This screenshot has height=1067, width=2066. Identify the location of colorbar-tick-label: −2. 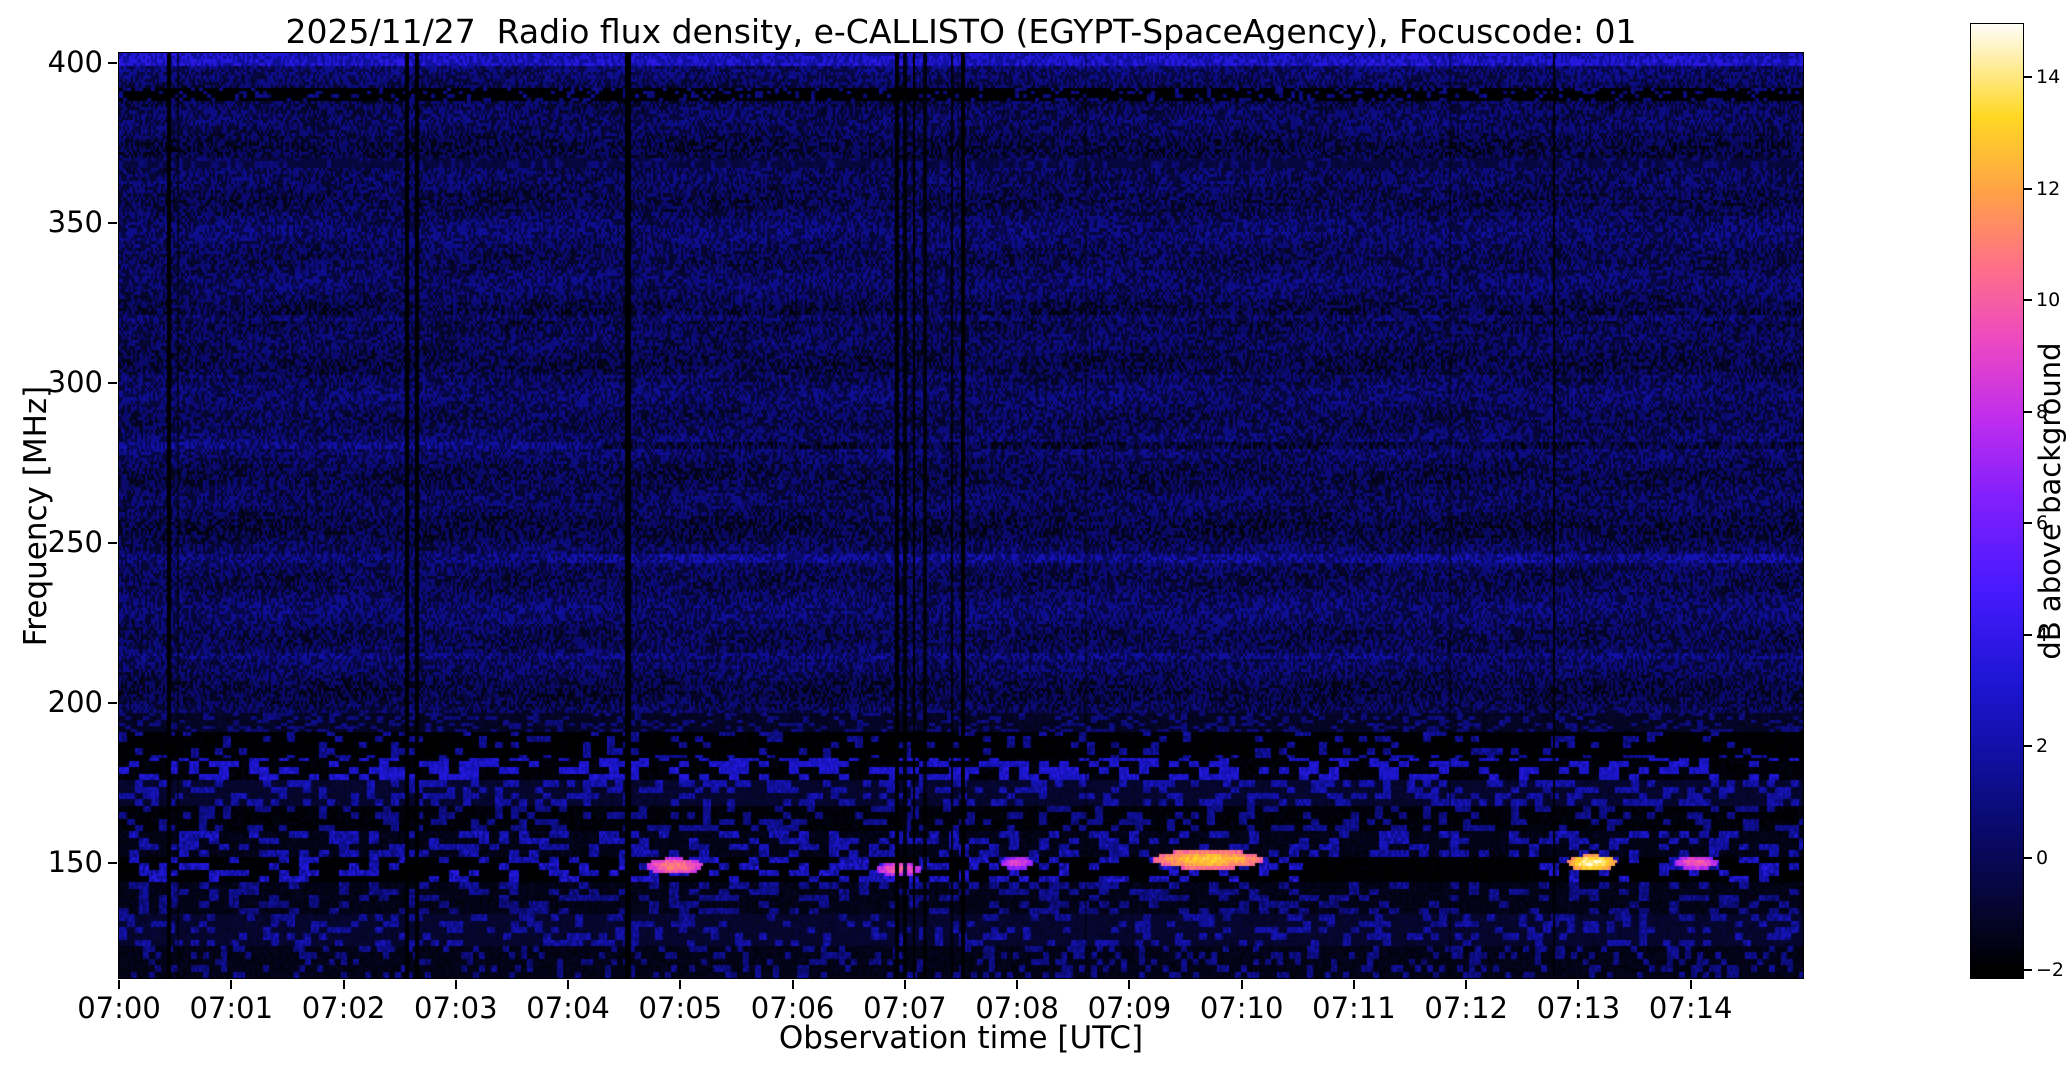
(2050, 969).